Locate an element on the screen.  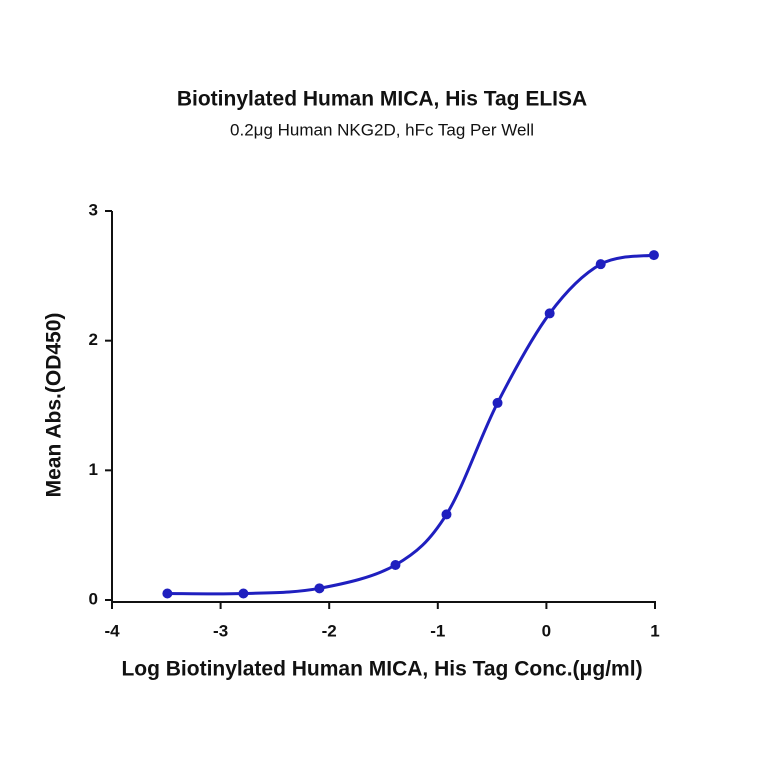
y-tick-label: 0 is located at coordinates (93, 598).